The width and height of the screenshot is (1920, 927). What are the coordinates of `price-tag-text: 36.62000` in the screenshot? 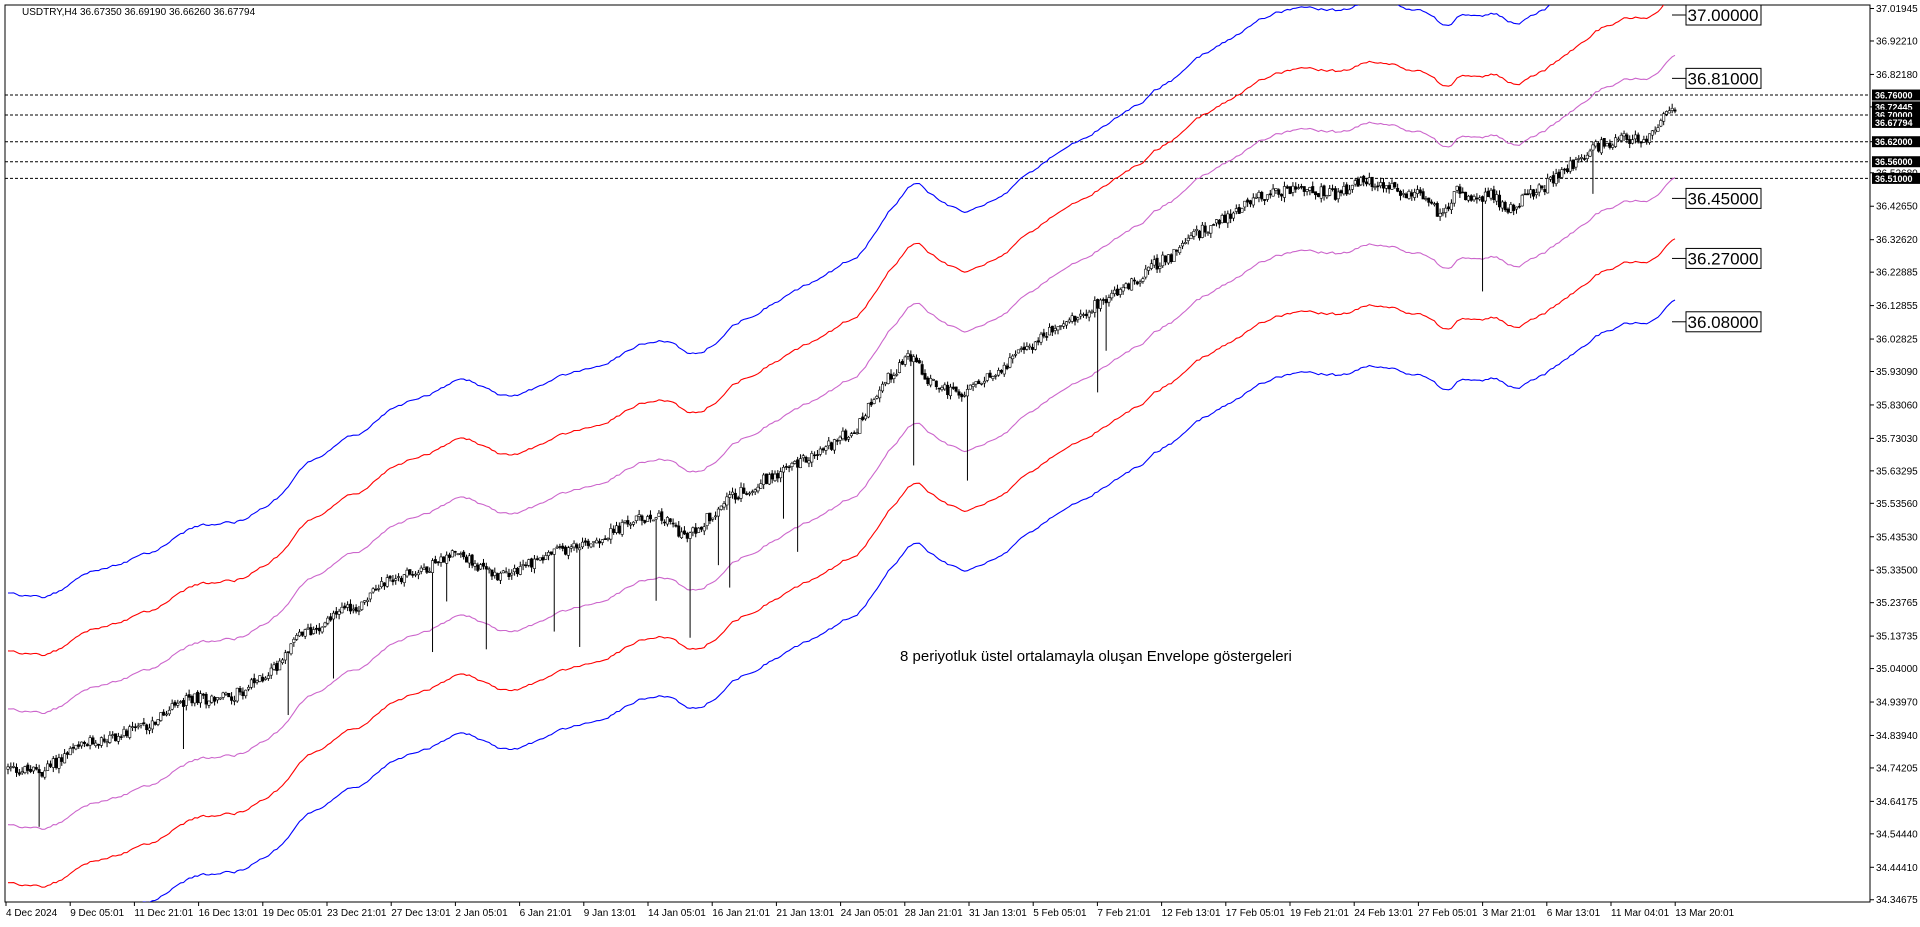 It's located at (1894, 142).